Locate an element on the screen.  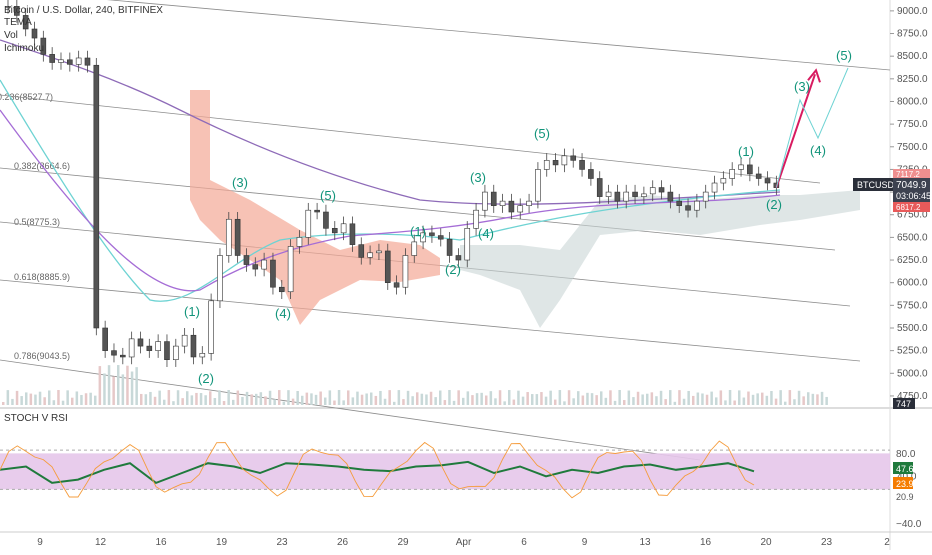
time-tick-label: 23 is located at coordinates (282, 542).